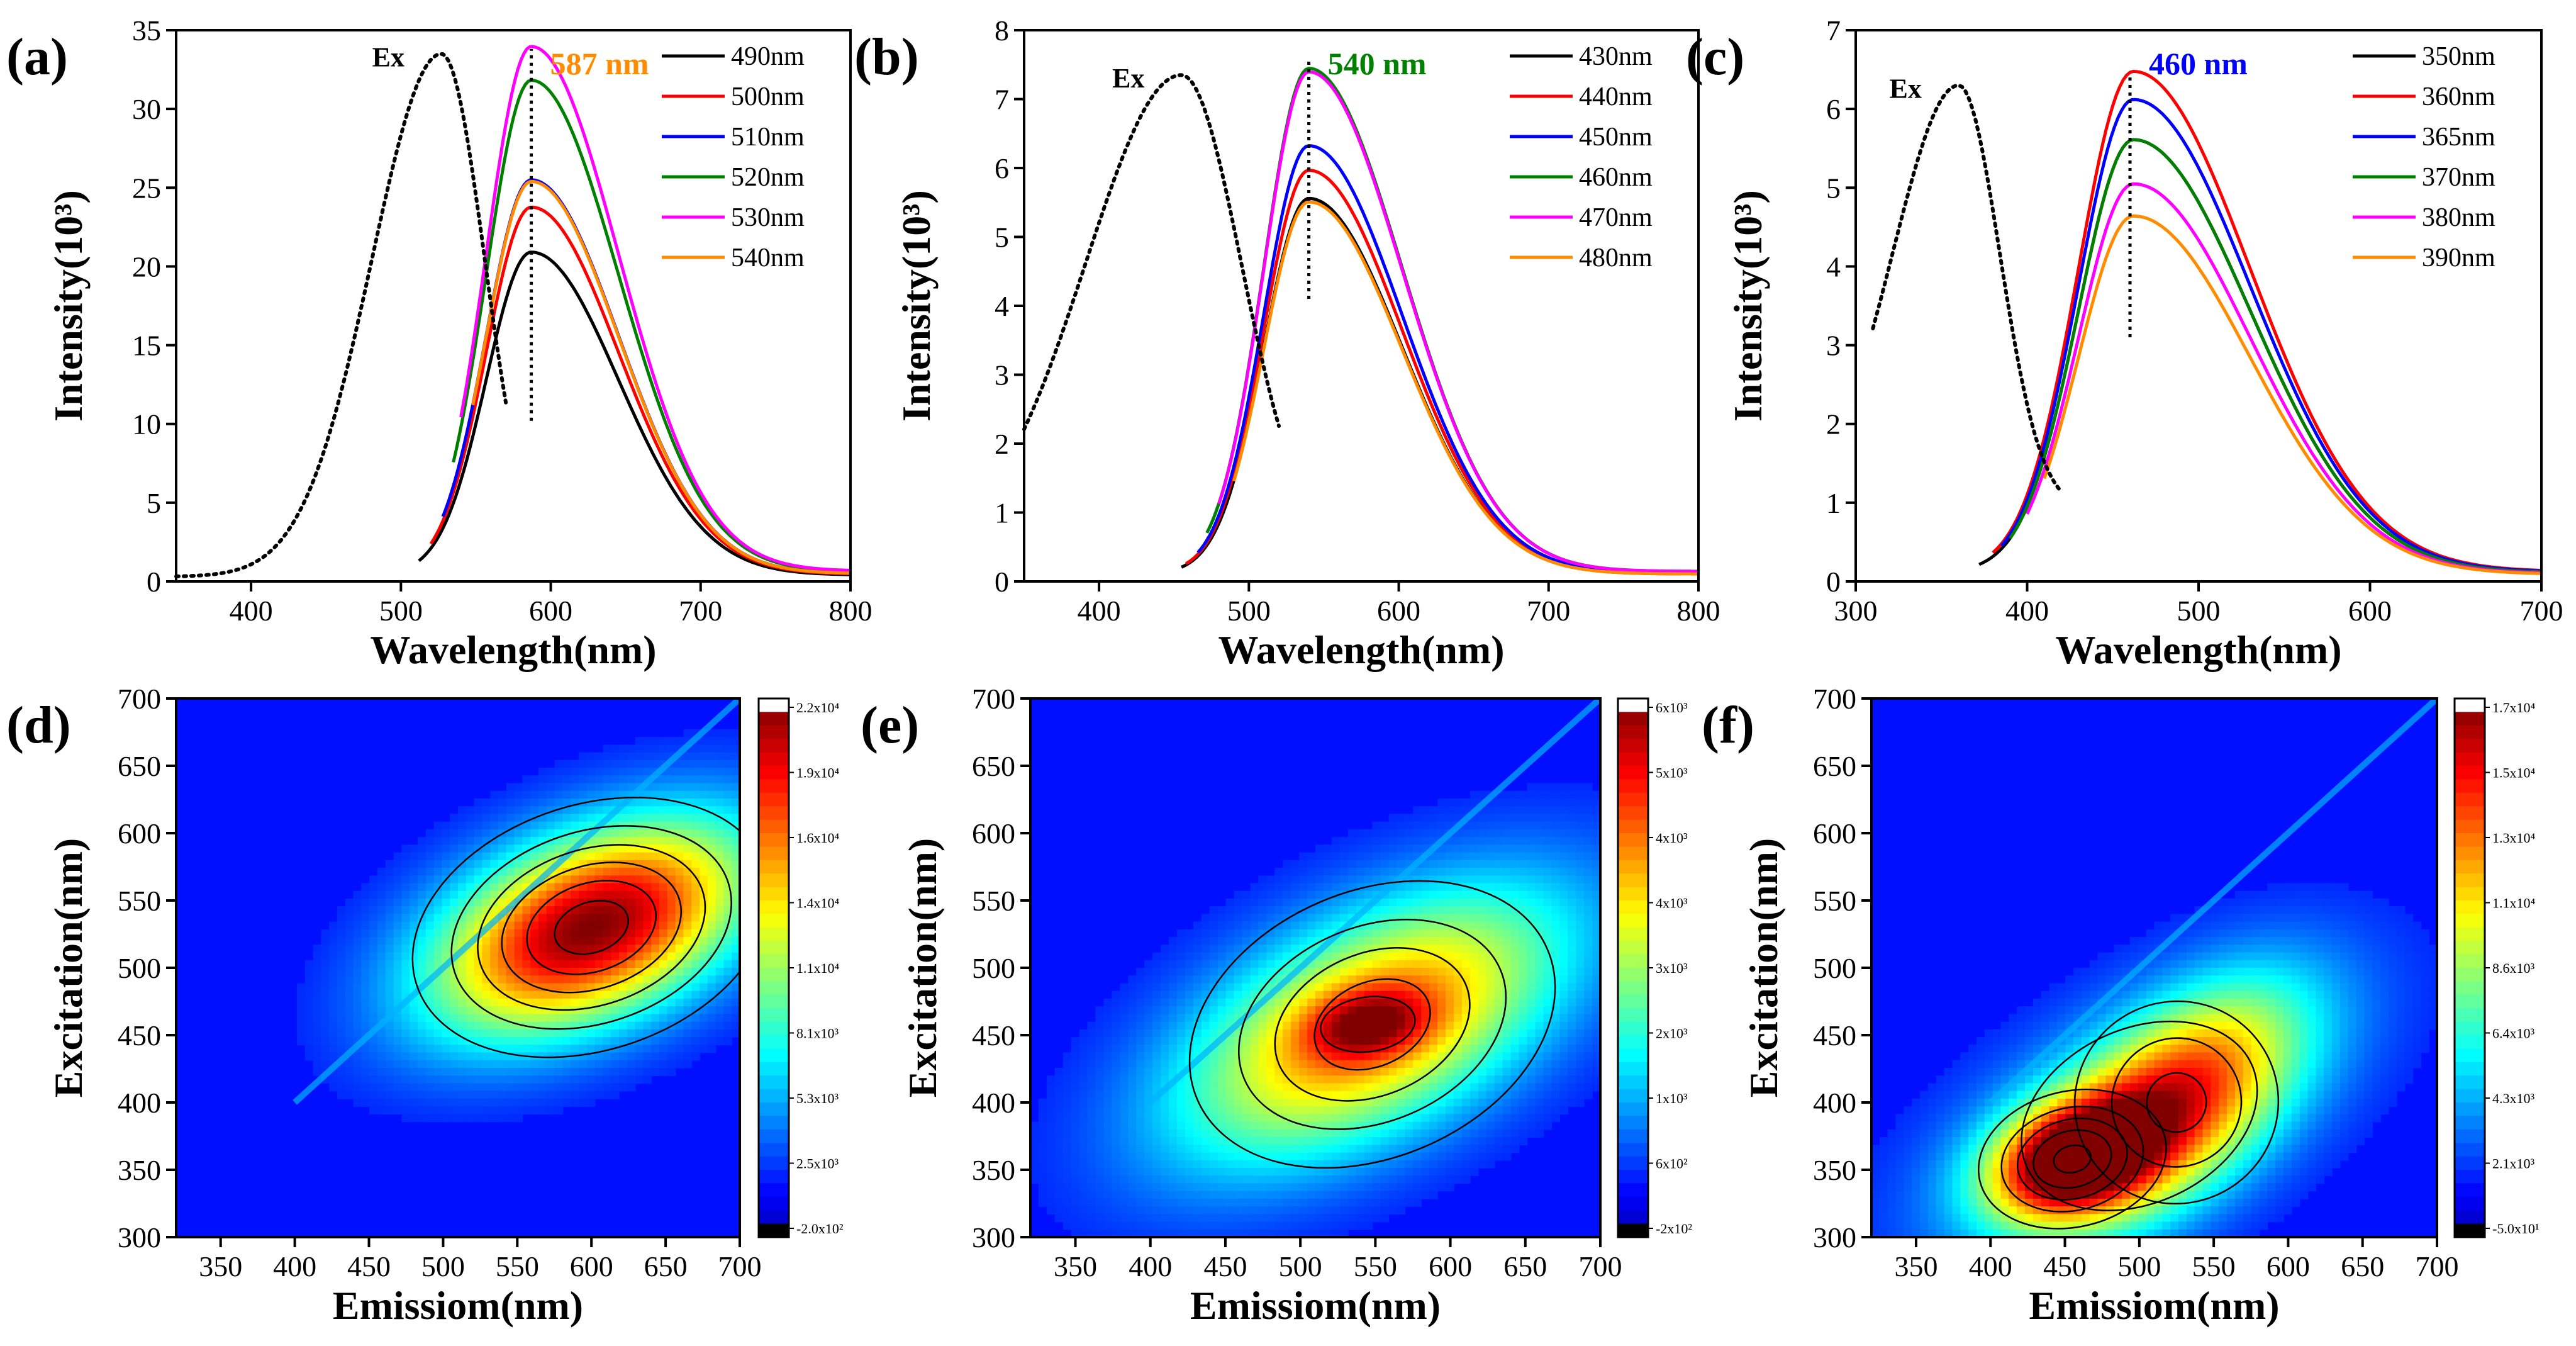 The image size is (2576, 1346). What do you see at coordinates (2292, 394) in the screenshot?
I see `series-line-390nm` at bounding box center [2292, 394].